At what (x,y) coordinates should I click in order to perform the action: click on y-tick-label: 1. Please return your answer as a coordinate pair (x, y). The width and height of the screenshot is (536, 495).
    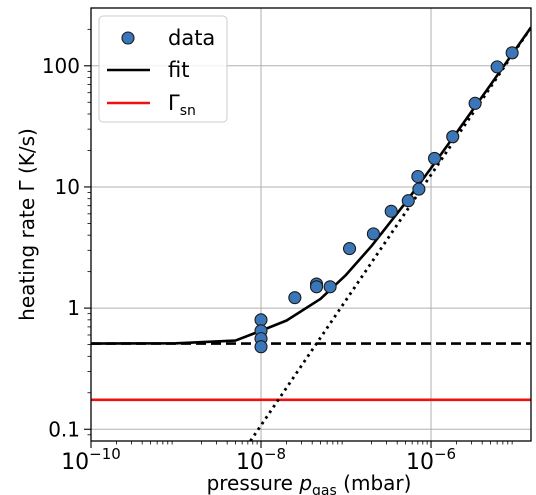
    Looking at the image, I should click on (73, 308).